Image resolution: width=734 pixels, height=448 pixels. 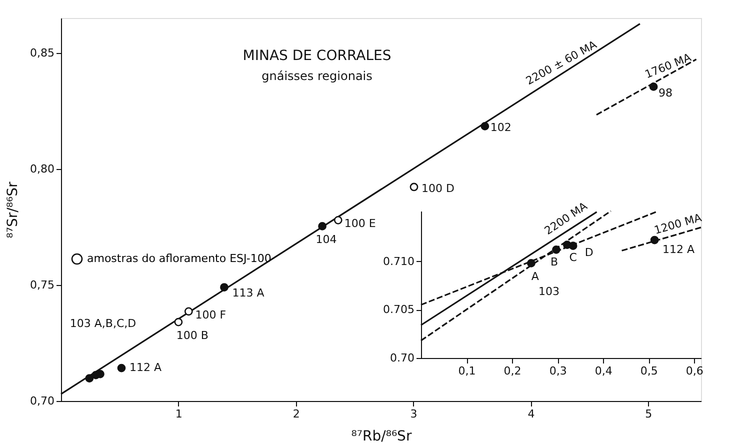 I want to click on annotation: 100 F, so click(x=210, y=315).